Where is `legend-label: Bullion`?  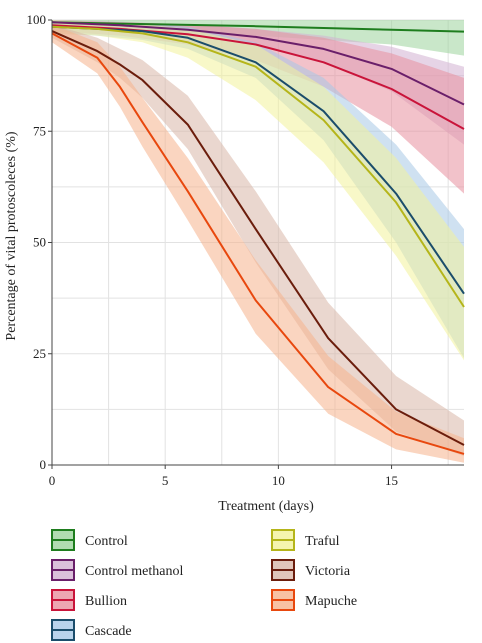 legend-label: Bullion is located at coordinates (106, 601).